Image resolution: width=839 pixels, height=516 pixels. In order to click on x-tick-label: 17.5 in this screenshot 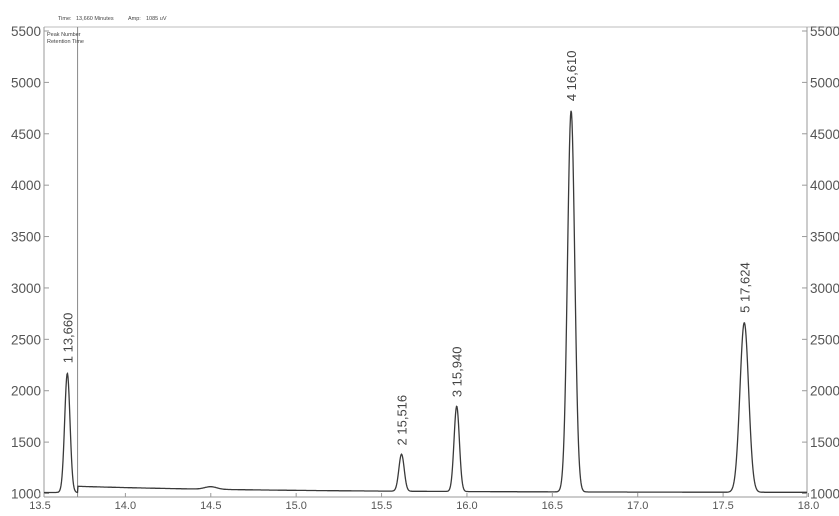, I will do `click(722, 505)`.